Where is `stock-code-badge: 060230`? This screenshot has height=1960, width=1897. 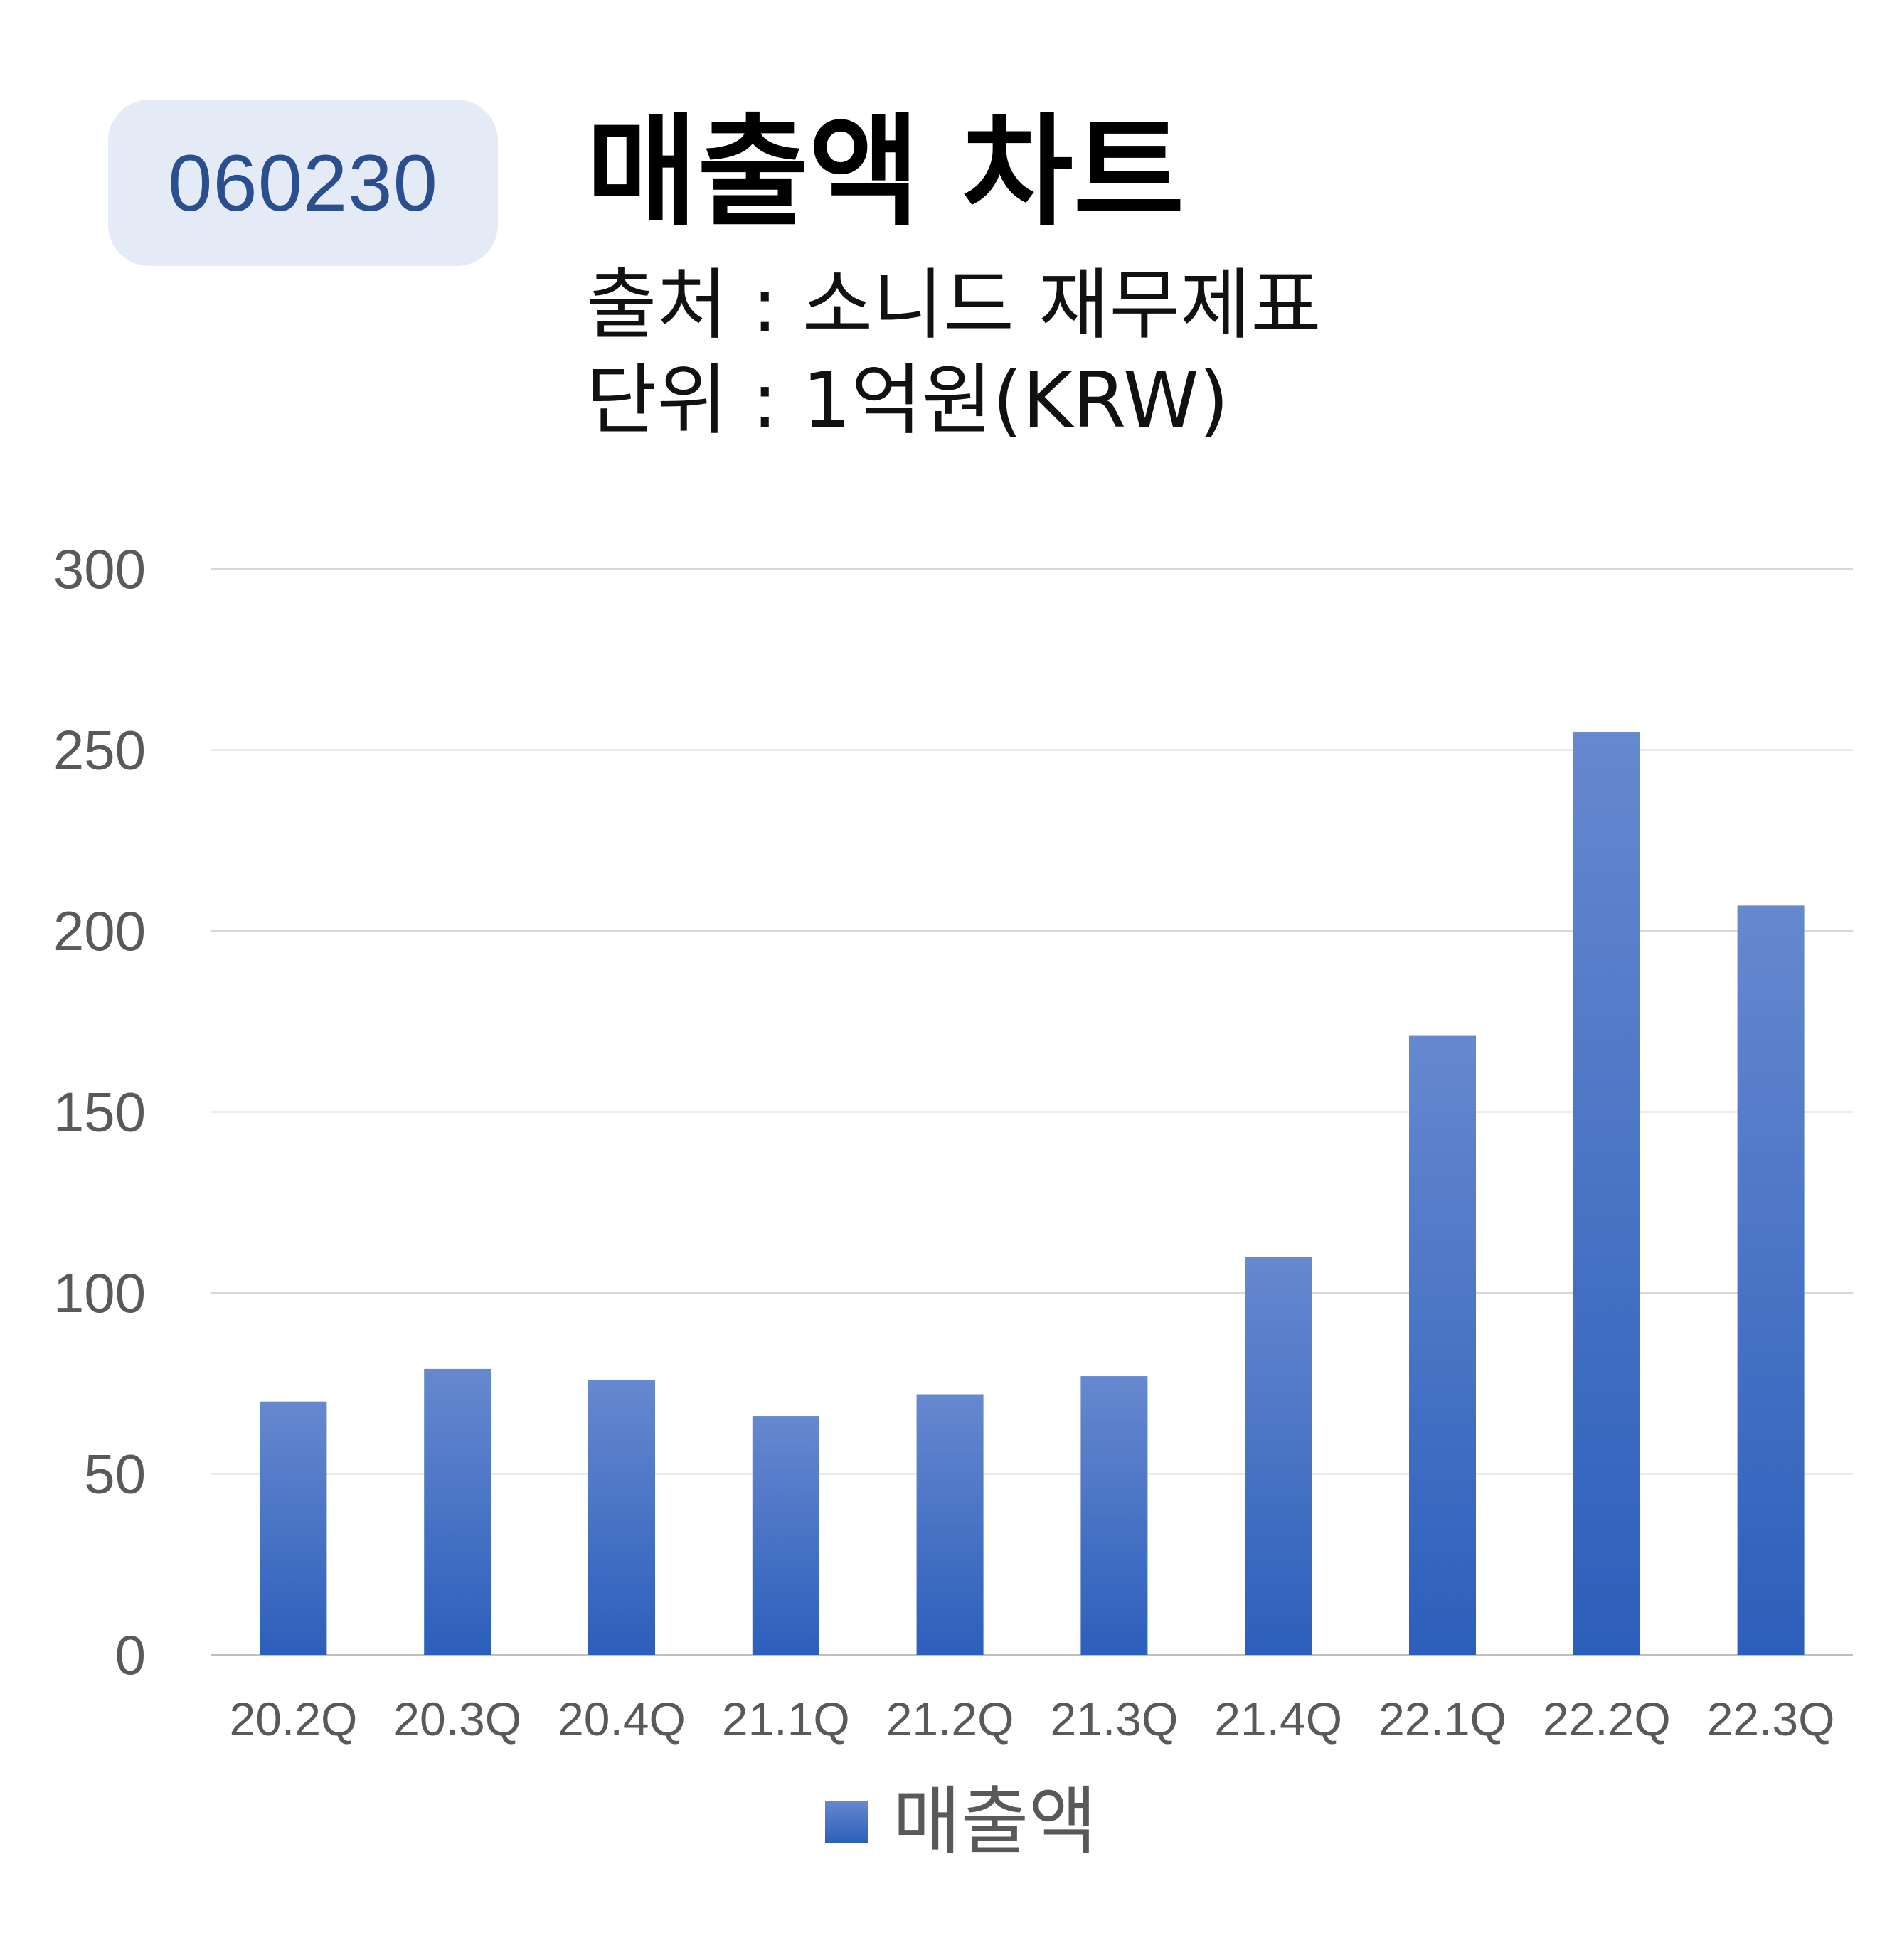 stock-code-badge: 060230 is located at coordinates (303, 183).